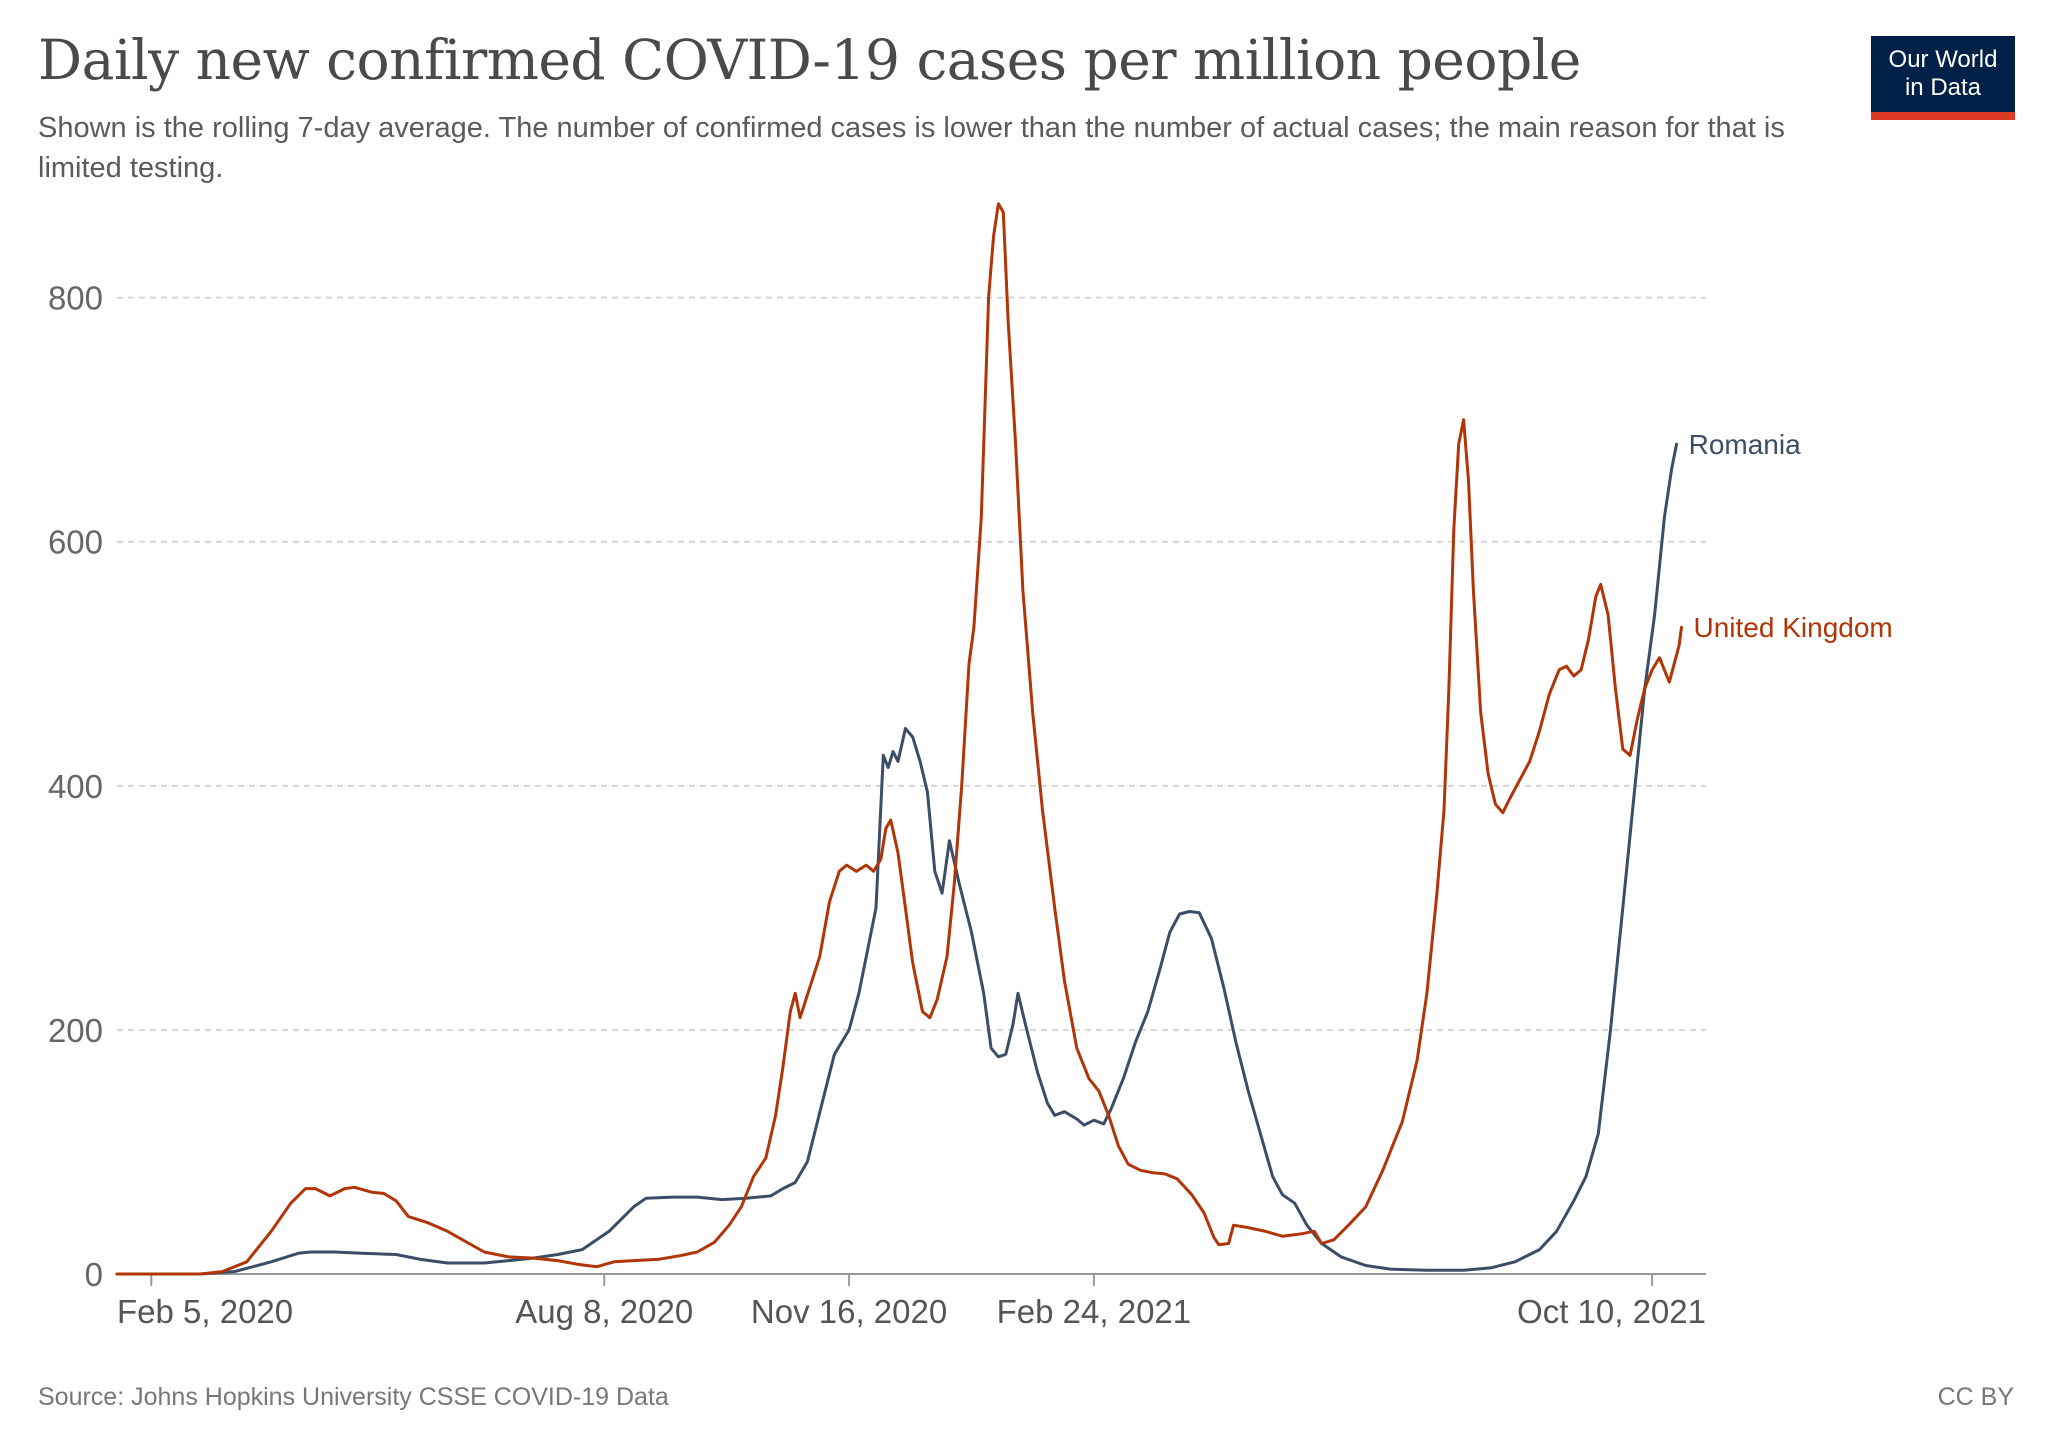  I want to click on logo-line-1: Our World, so click(1943, 59).